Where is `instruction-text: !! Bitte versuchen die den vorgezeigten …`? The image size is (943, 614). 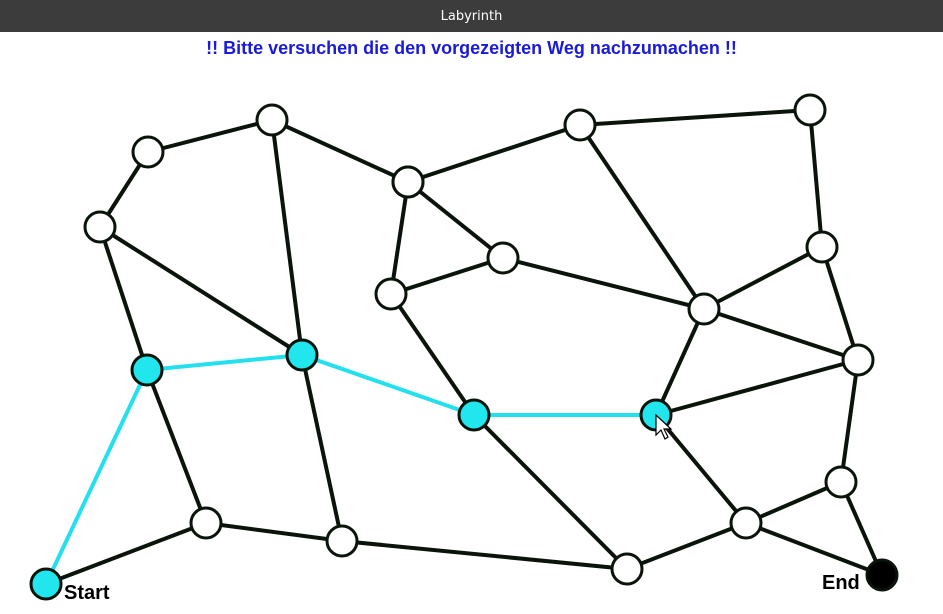
instruction-text: !! Bitte versuchen die den vorgezeigten … is located at coordinates (471, 48).